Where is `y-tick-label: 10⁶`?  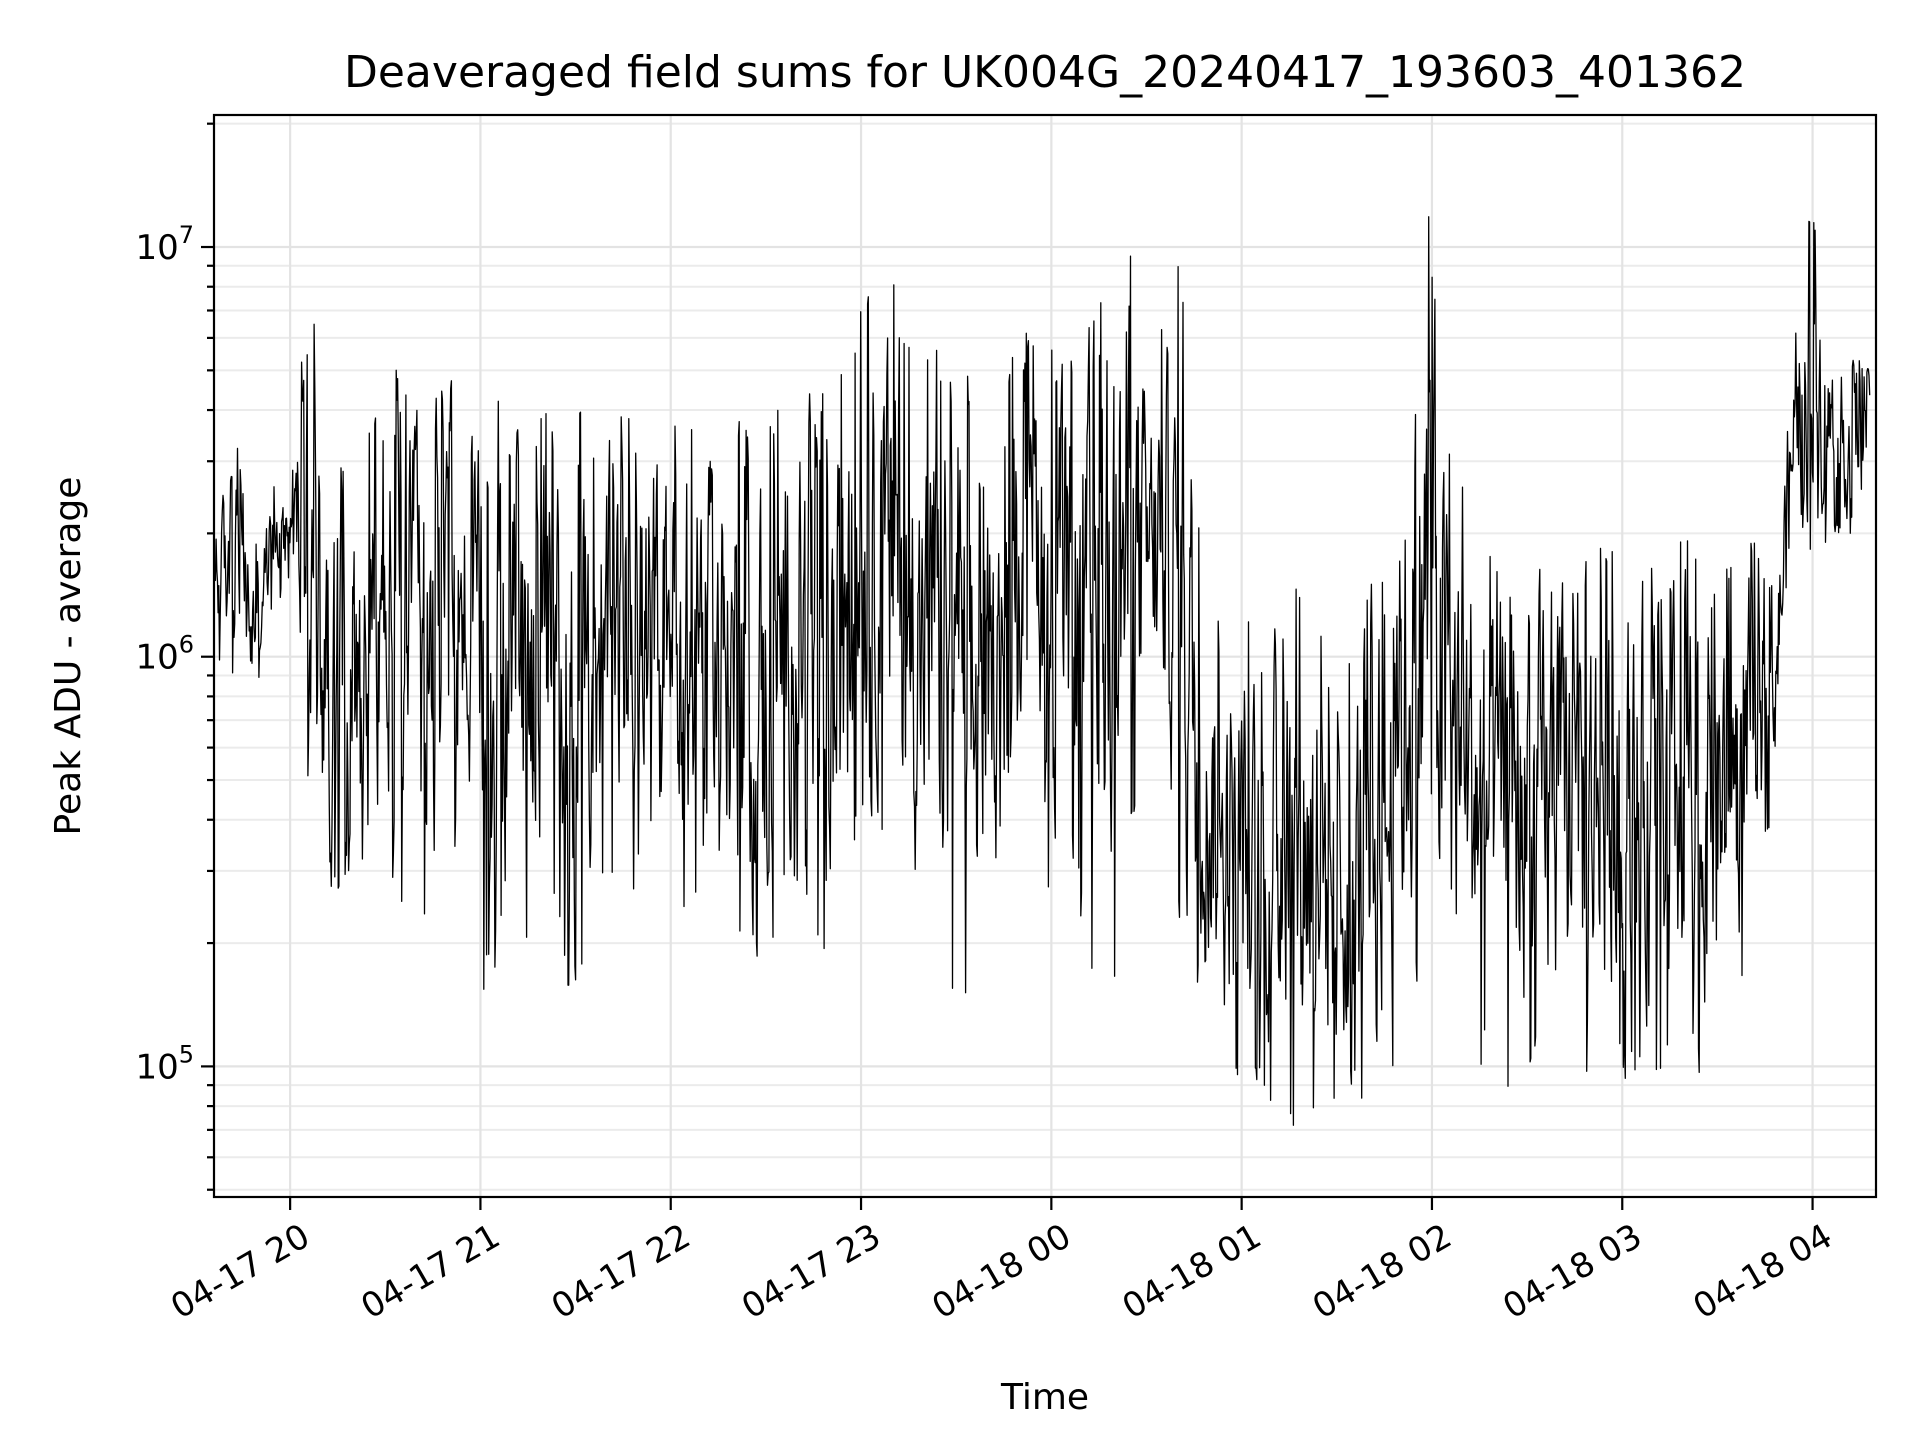 y-tick-label: 10⁶ is located at coordinates (164, 654).